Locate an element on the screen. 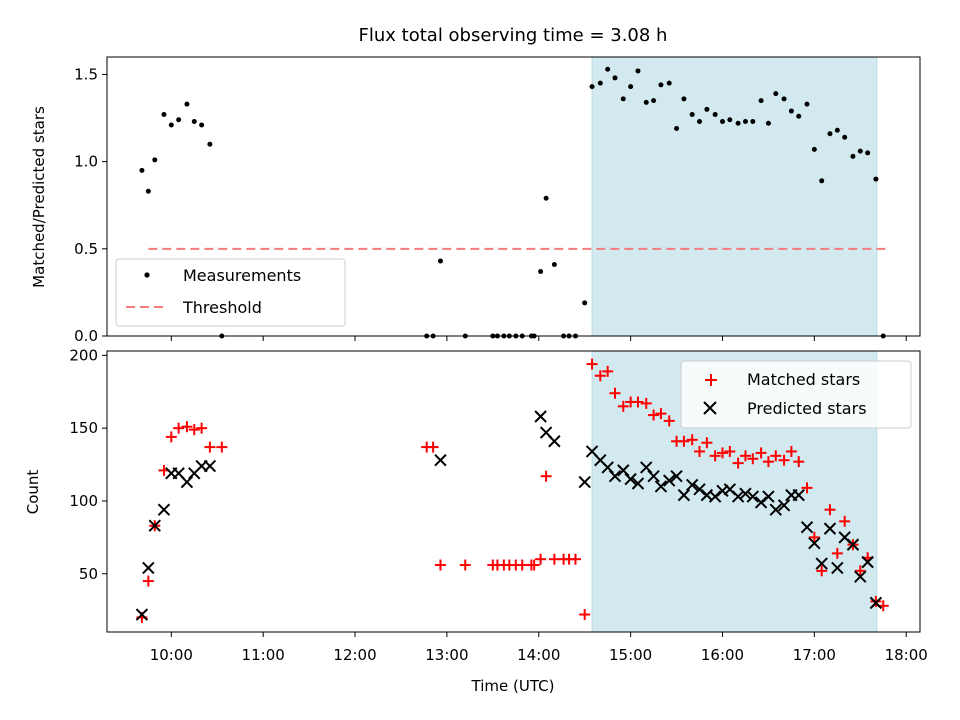  legend-measurements-label: Measurements is located at coordinates (242, 275).